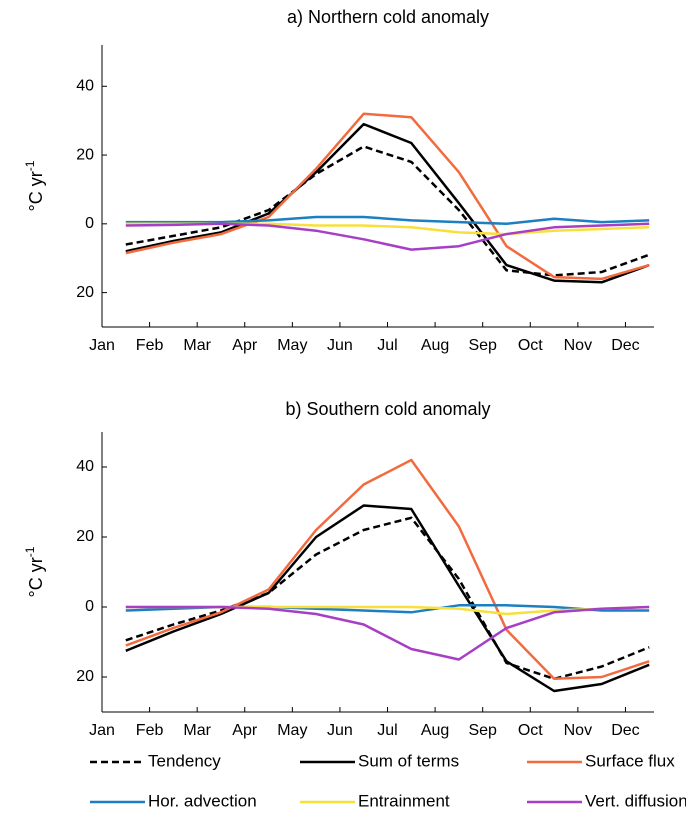 This screenshot has height=820, width=686. What do you see at coordinates (630, 760) in the screenshot?
I see `legend-label: Surface flux` at bounding box center [630, 760].